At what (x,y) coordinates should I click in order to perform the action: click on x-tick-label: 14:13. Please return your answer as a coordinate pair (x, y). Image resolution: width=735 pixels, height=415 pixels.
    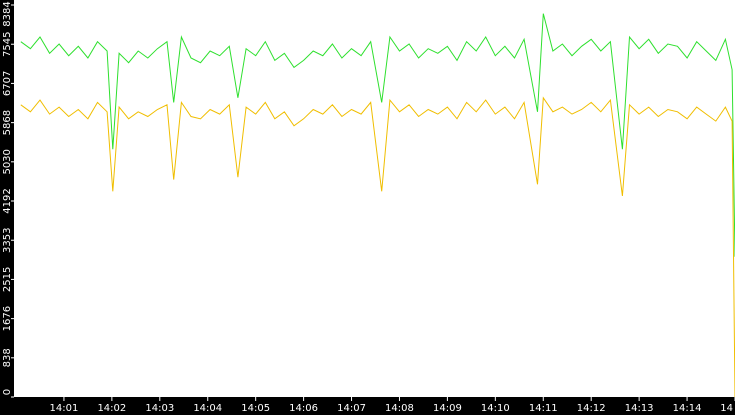
    Looking at the image, I should click on (639, 408).